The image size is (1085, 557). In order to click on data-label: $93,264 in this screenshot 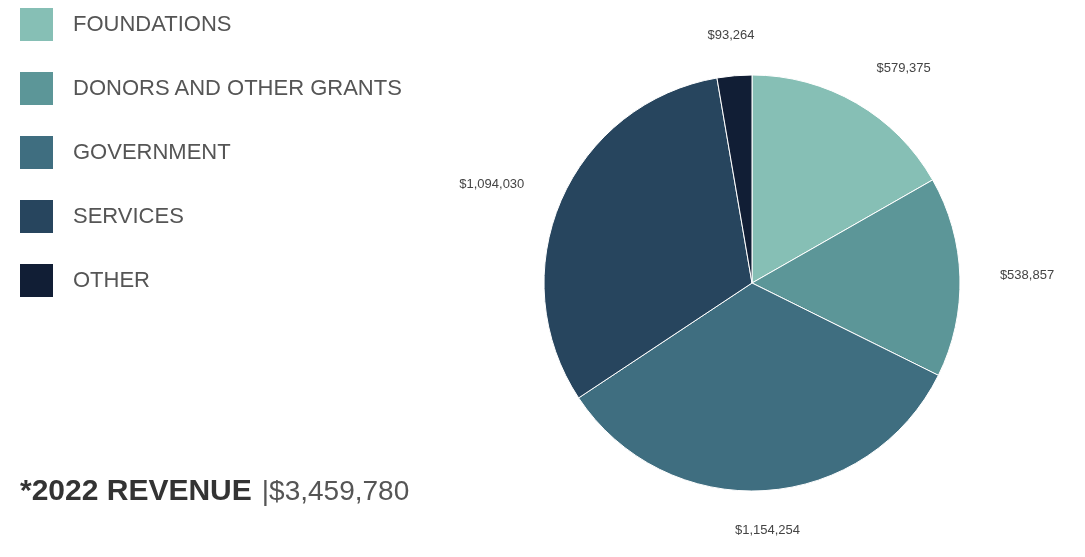, I will do `click(731, 35)`.